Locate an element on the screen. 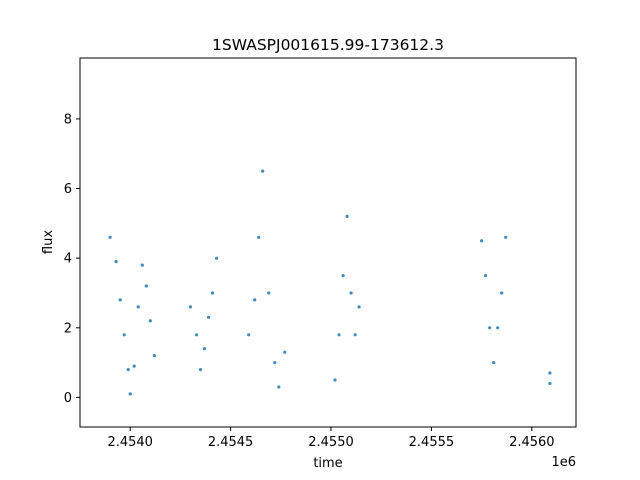  x-tick-label: 2.4540 is located at coordinates (130, 442).